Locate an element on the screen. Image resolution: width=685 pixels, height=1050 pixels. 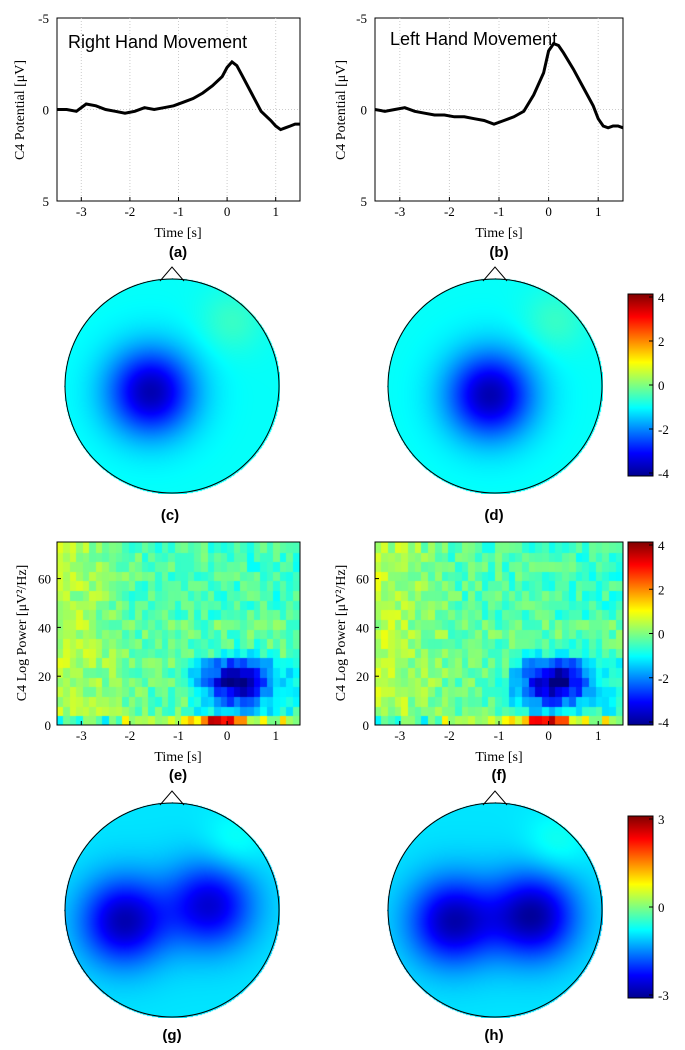
colorbar-2-ticks: 4 2 0 -2 -4 is located at coordinates (659, 634).